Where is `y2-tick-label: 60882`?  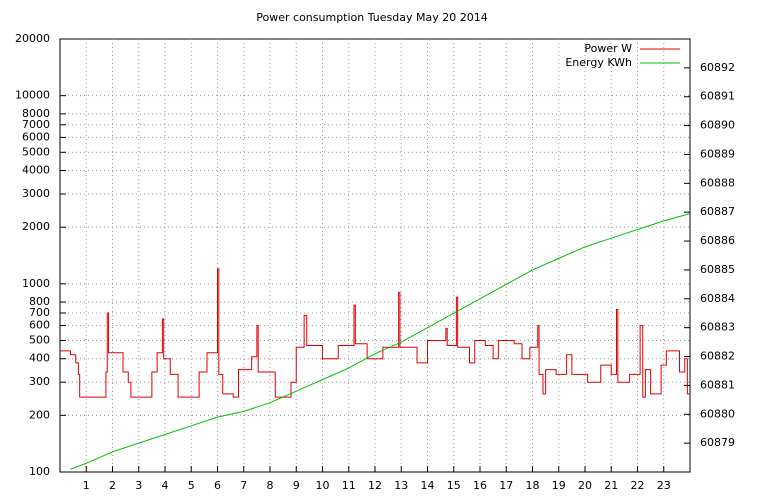 y2-tick-label: 60882 is located at coordinates (717, 356).